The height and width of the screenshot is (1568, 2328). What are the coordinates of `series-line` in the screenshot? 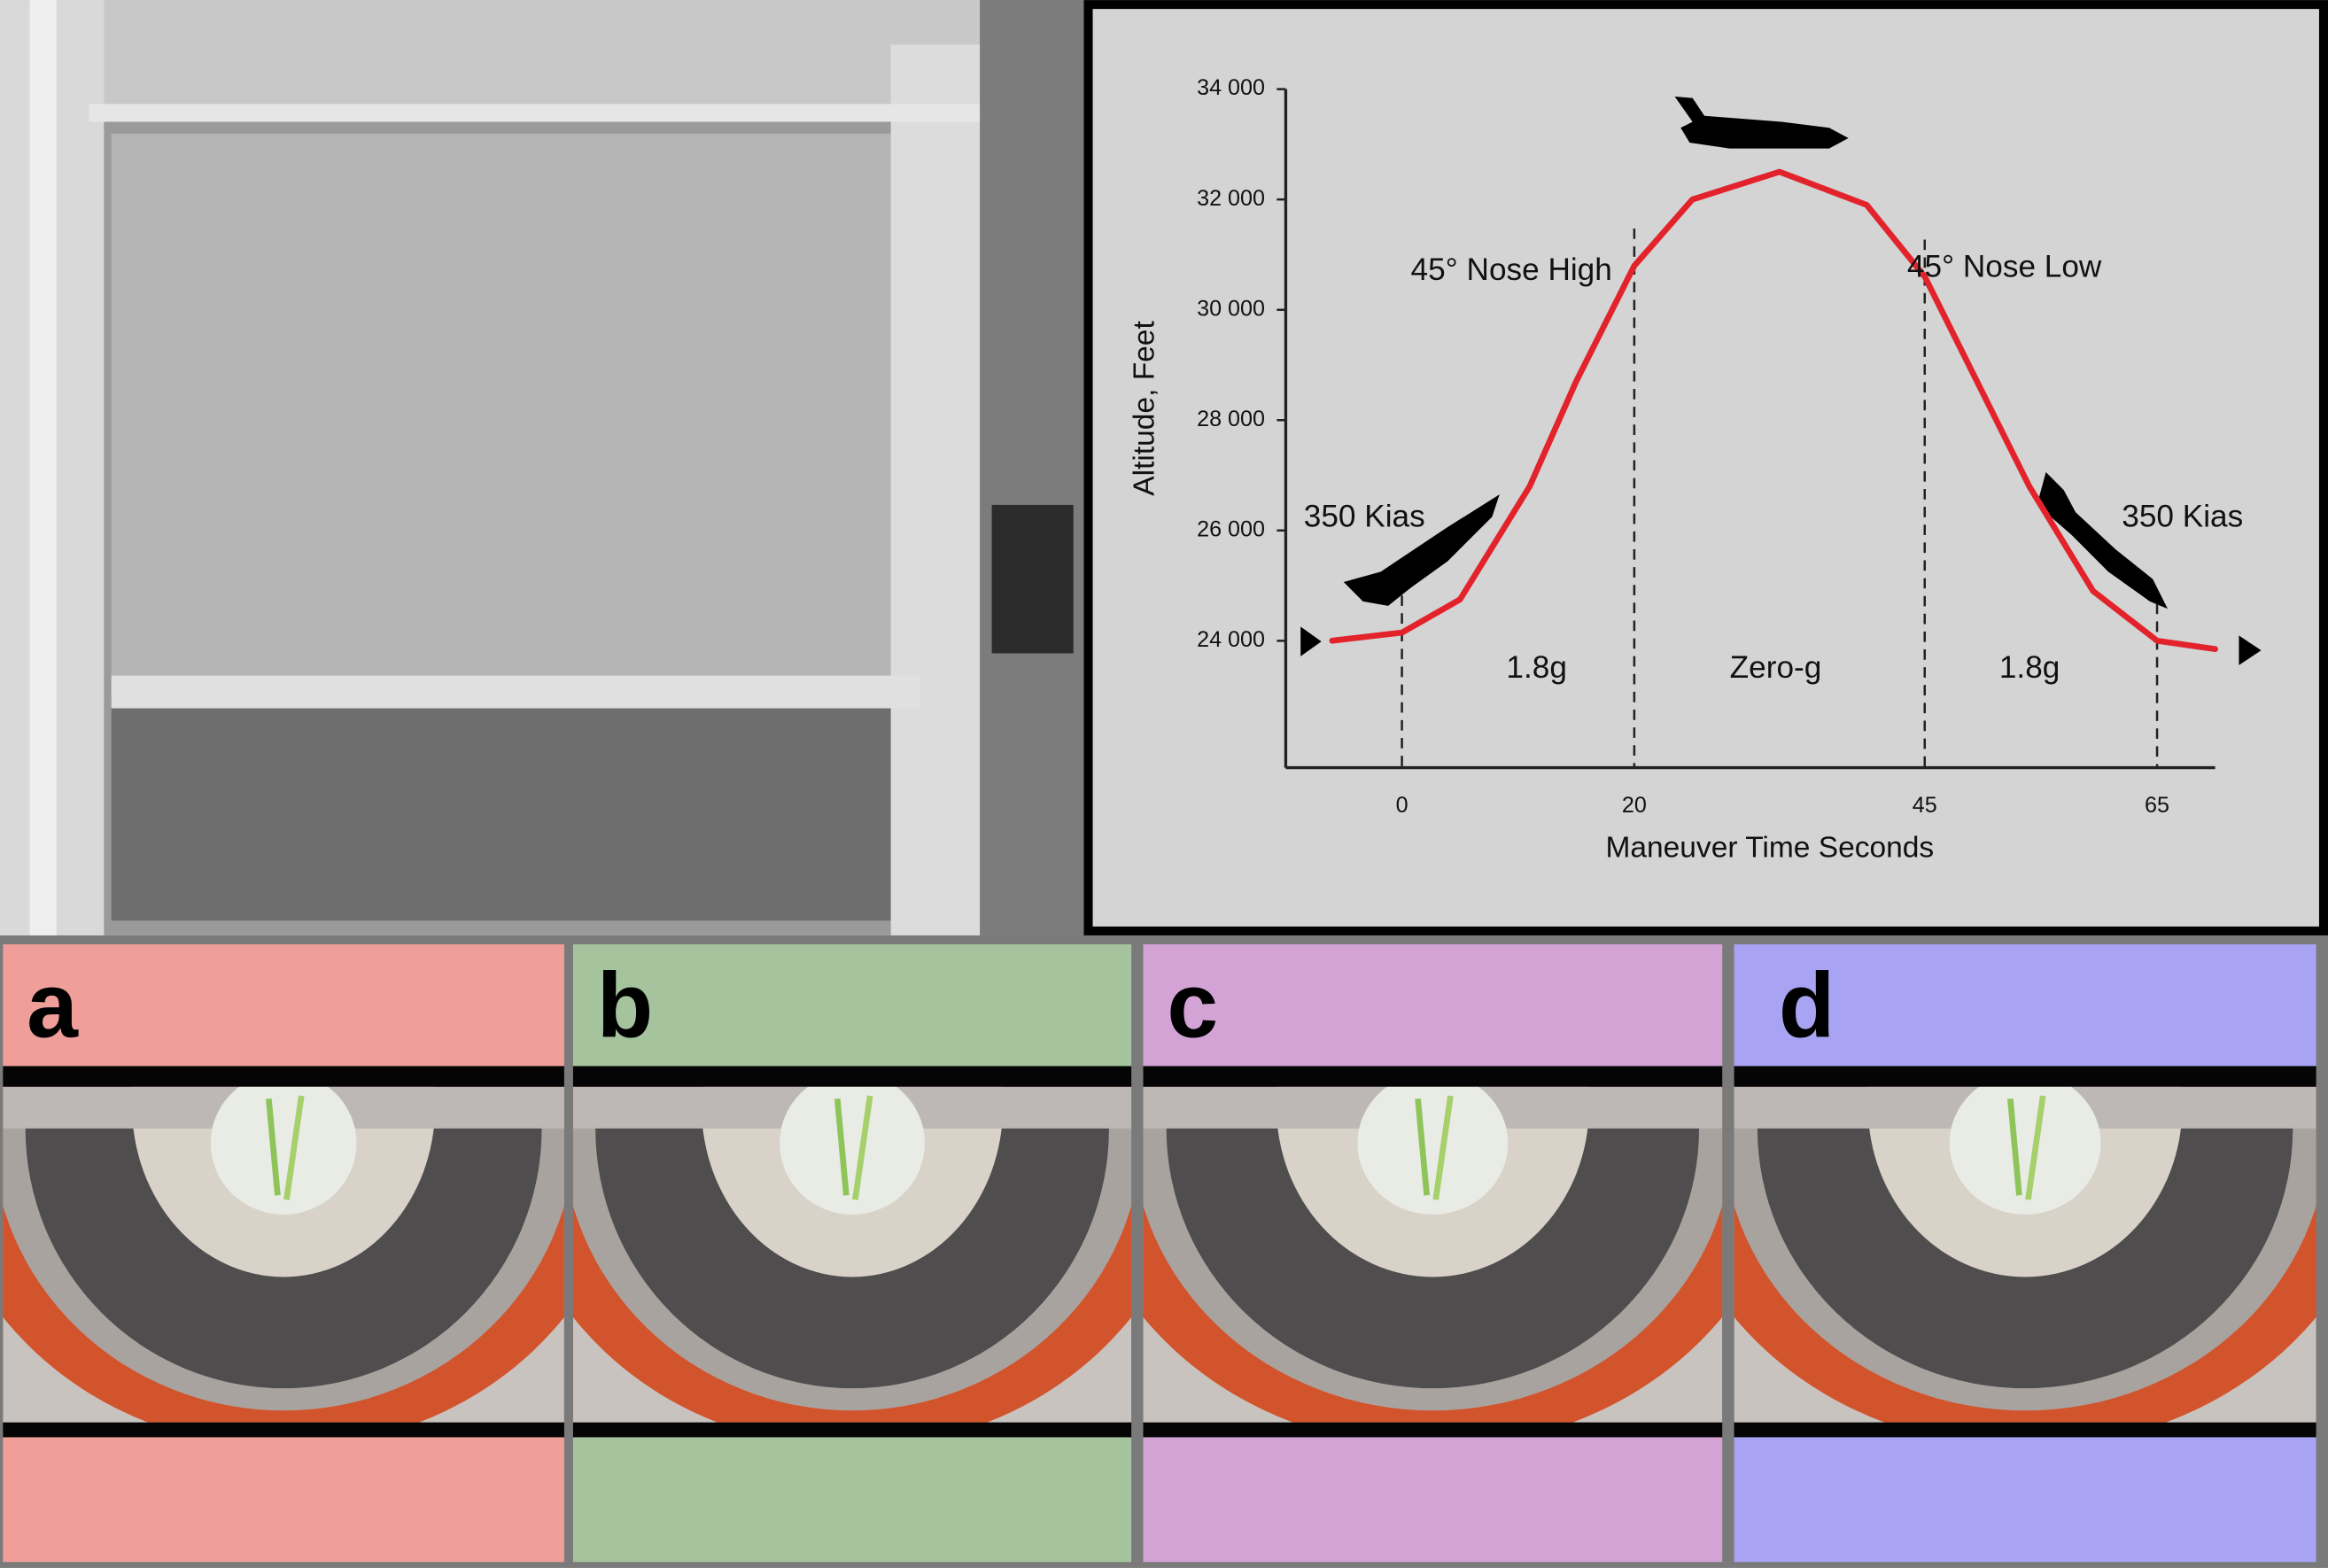 It's located at (1773, 410).